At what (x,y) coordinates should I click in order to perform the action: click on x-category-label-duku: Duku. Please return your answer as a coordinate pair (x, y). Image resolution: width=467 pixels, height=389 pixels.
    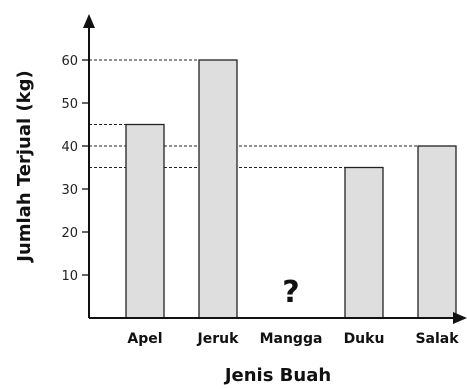
    Looking at the image, I should click on (364, 339).